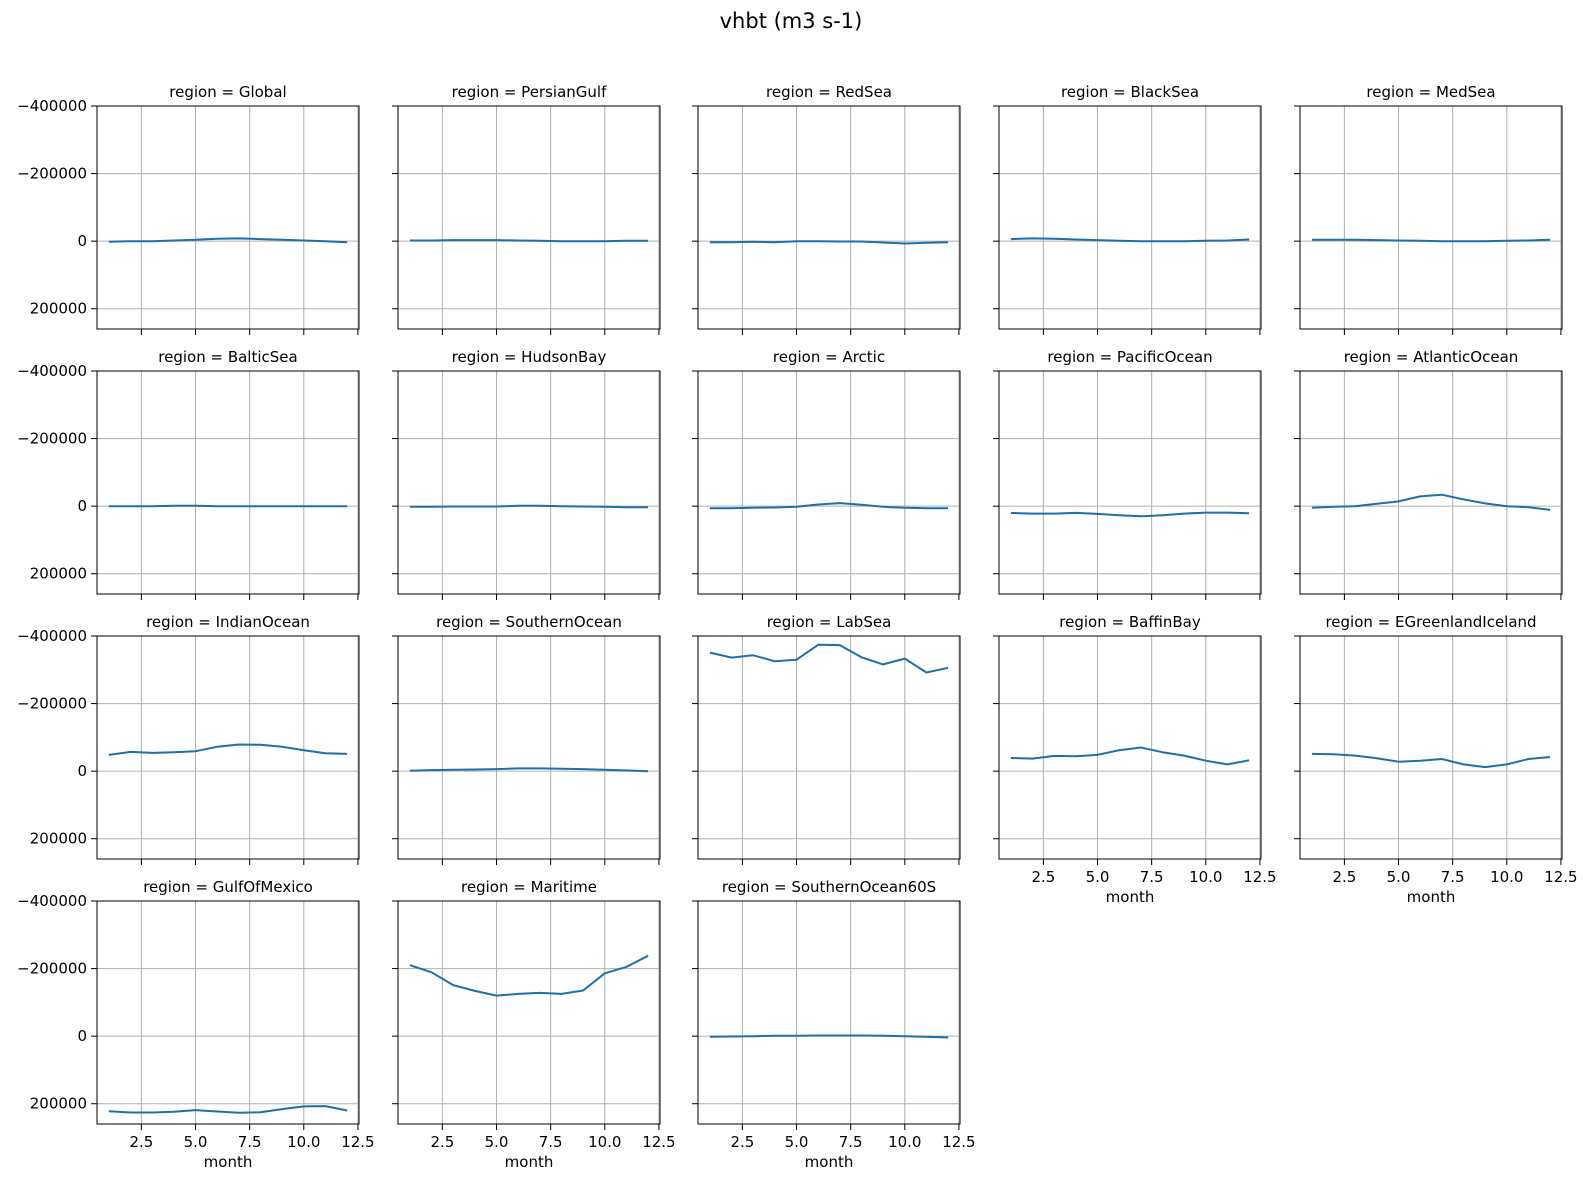 This screenshot has width=1583, height=1182. I want to click on panel-1: region = Global −400000 −200000 0 200000, so click(188, 209).